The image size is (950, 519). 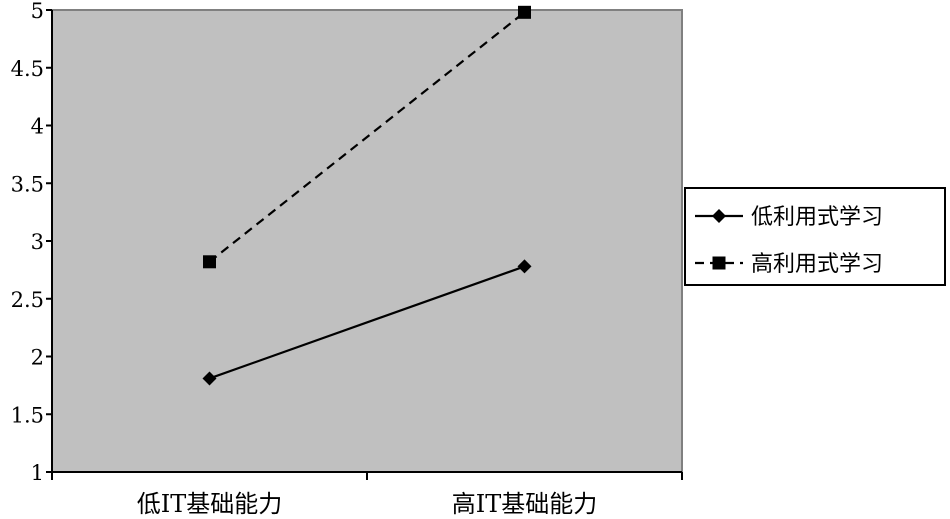 I want to click on y-tick-label: 3, so click(x=37, y=242).